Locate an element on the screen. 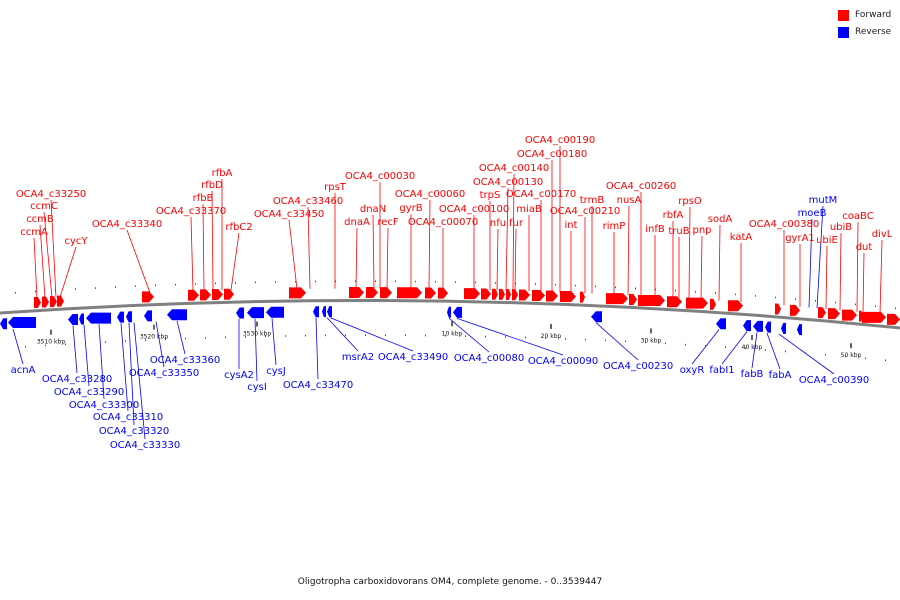 Image resolution: width=900 pixels, height=600 pixels. gene-label-ccmb: ccmB is located at coordinates (40, 219).